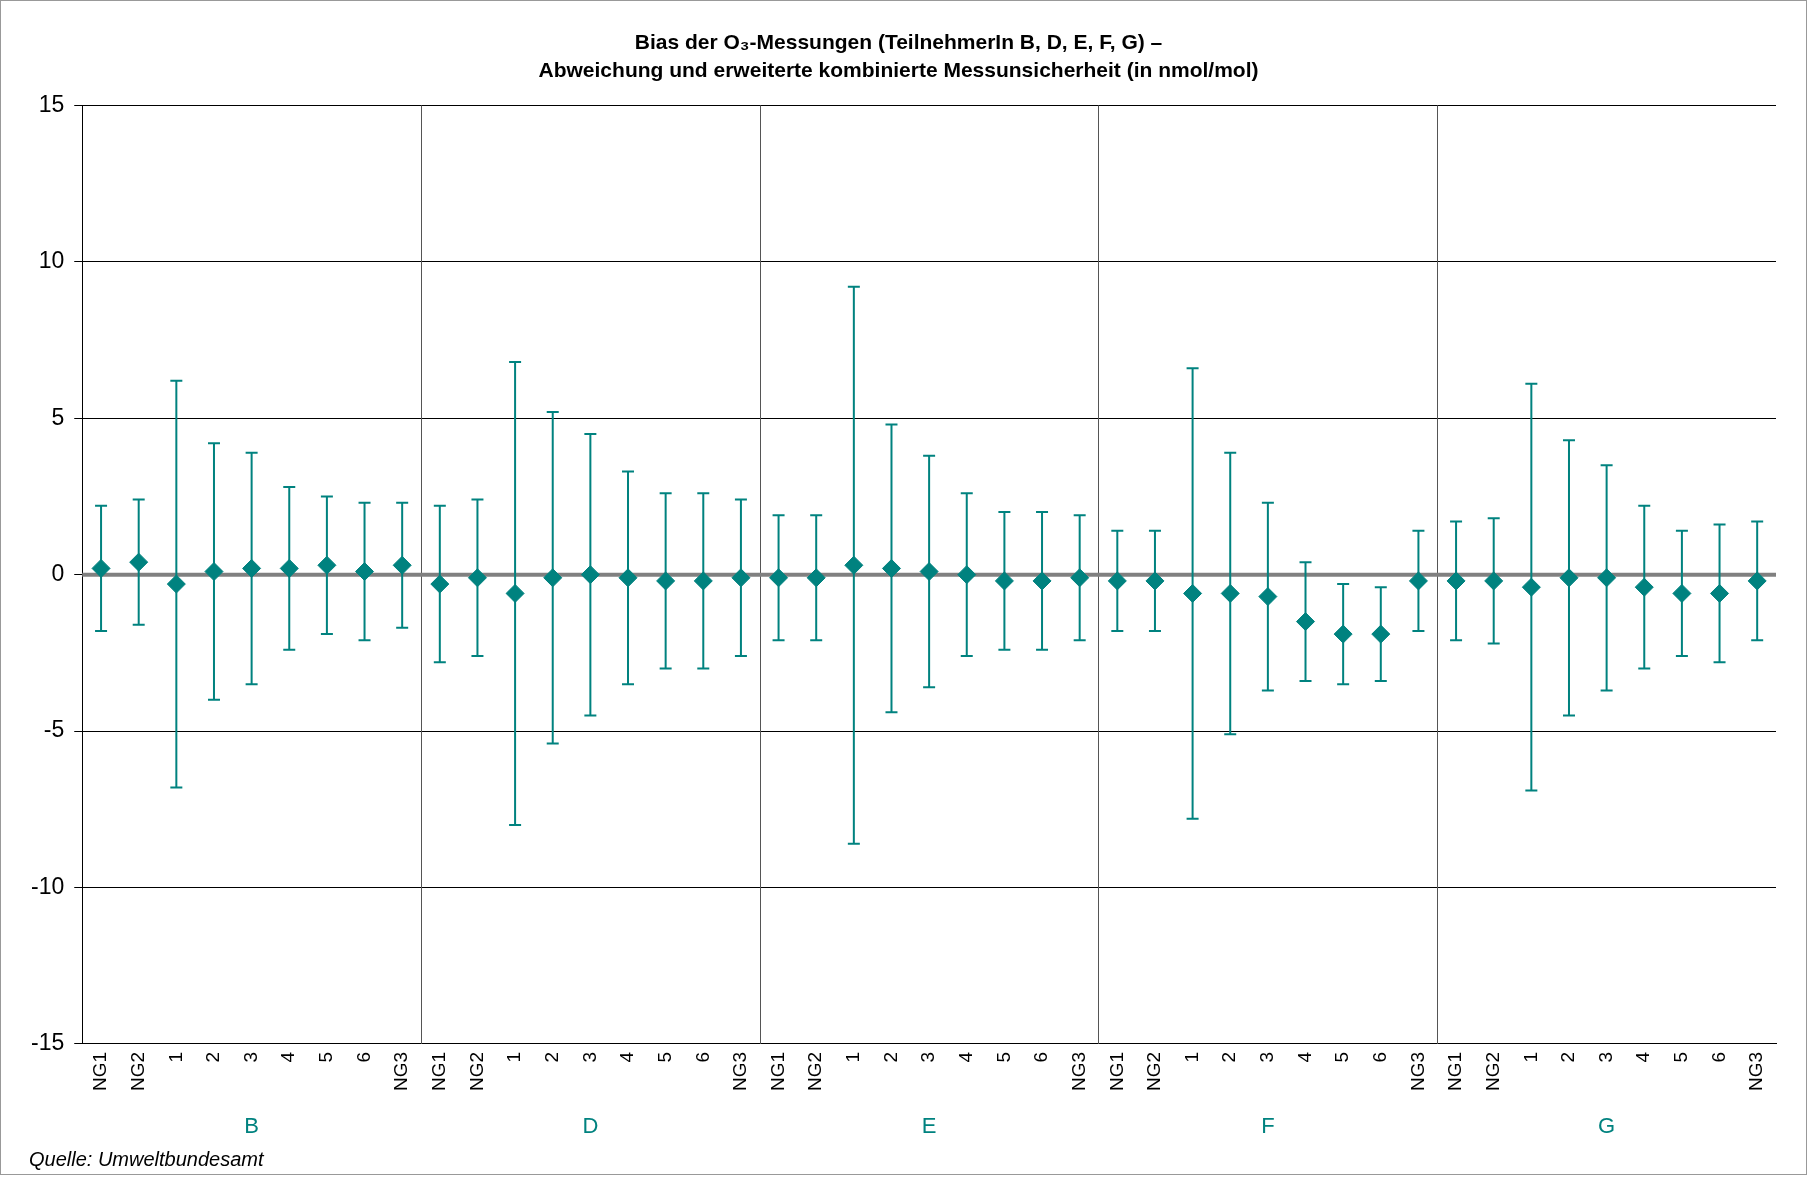  What do you see at coordinates (1607, 1126) in the screenshot?
I see `text: G` at bounding box center [1607, 1126].